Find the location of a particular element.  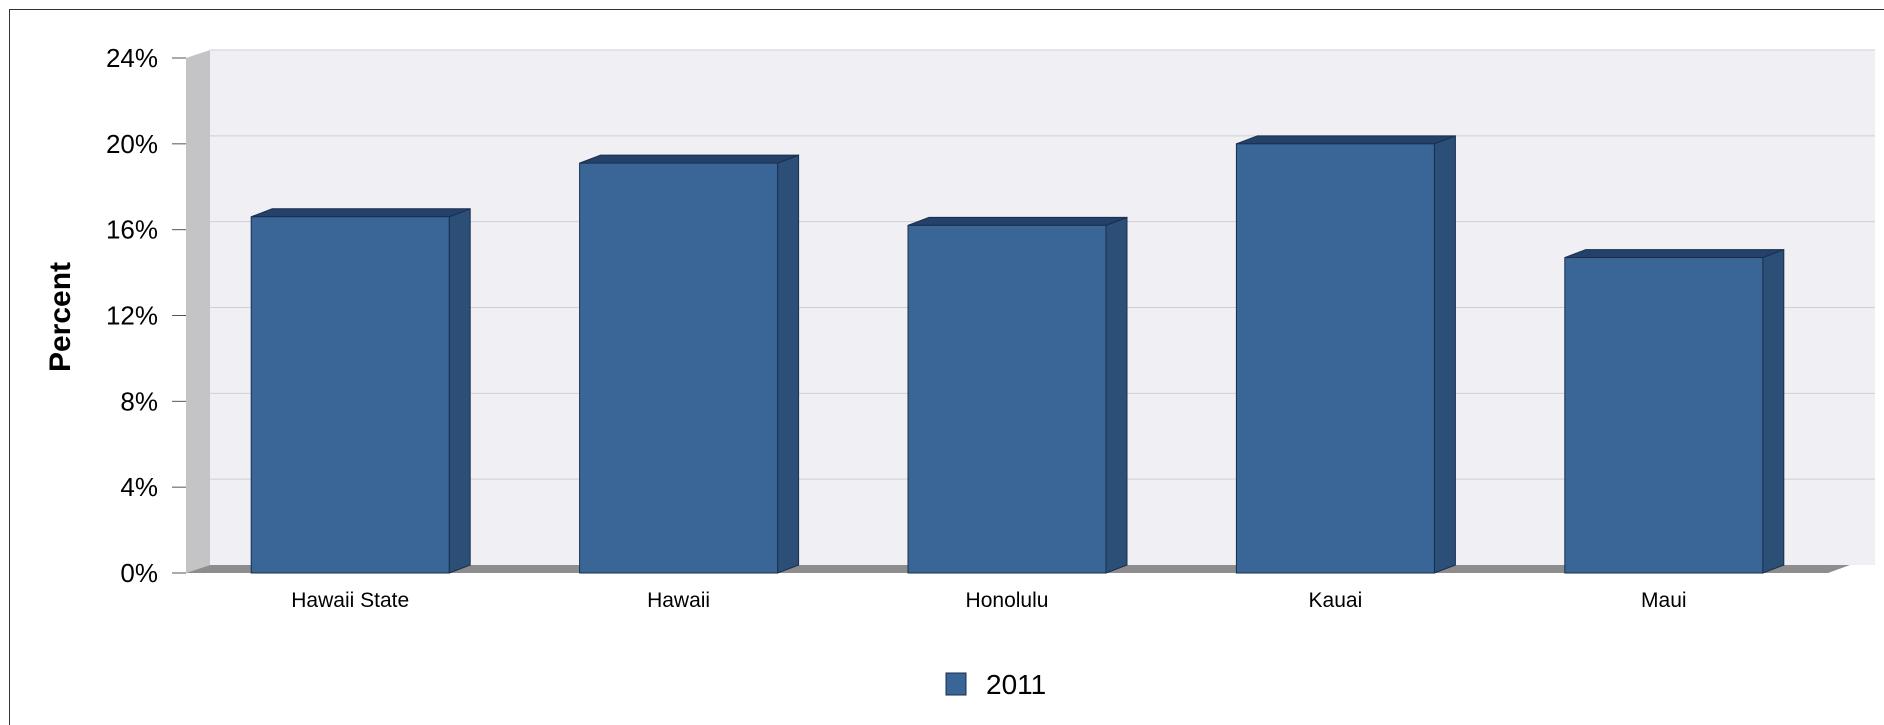

x-tick-label: Hawaii State is located at coordinates (350, 600).